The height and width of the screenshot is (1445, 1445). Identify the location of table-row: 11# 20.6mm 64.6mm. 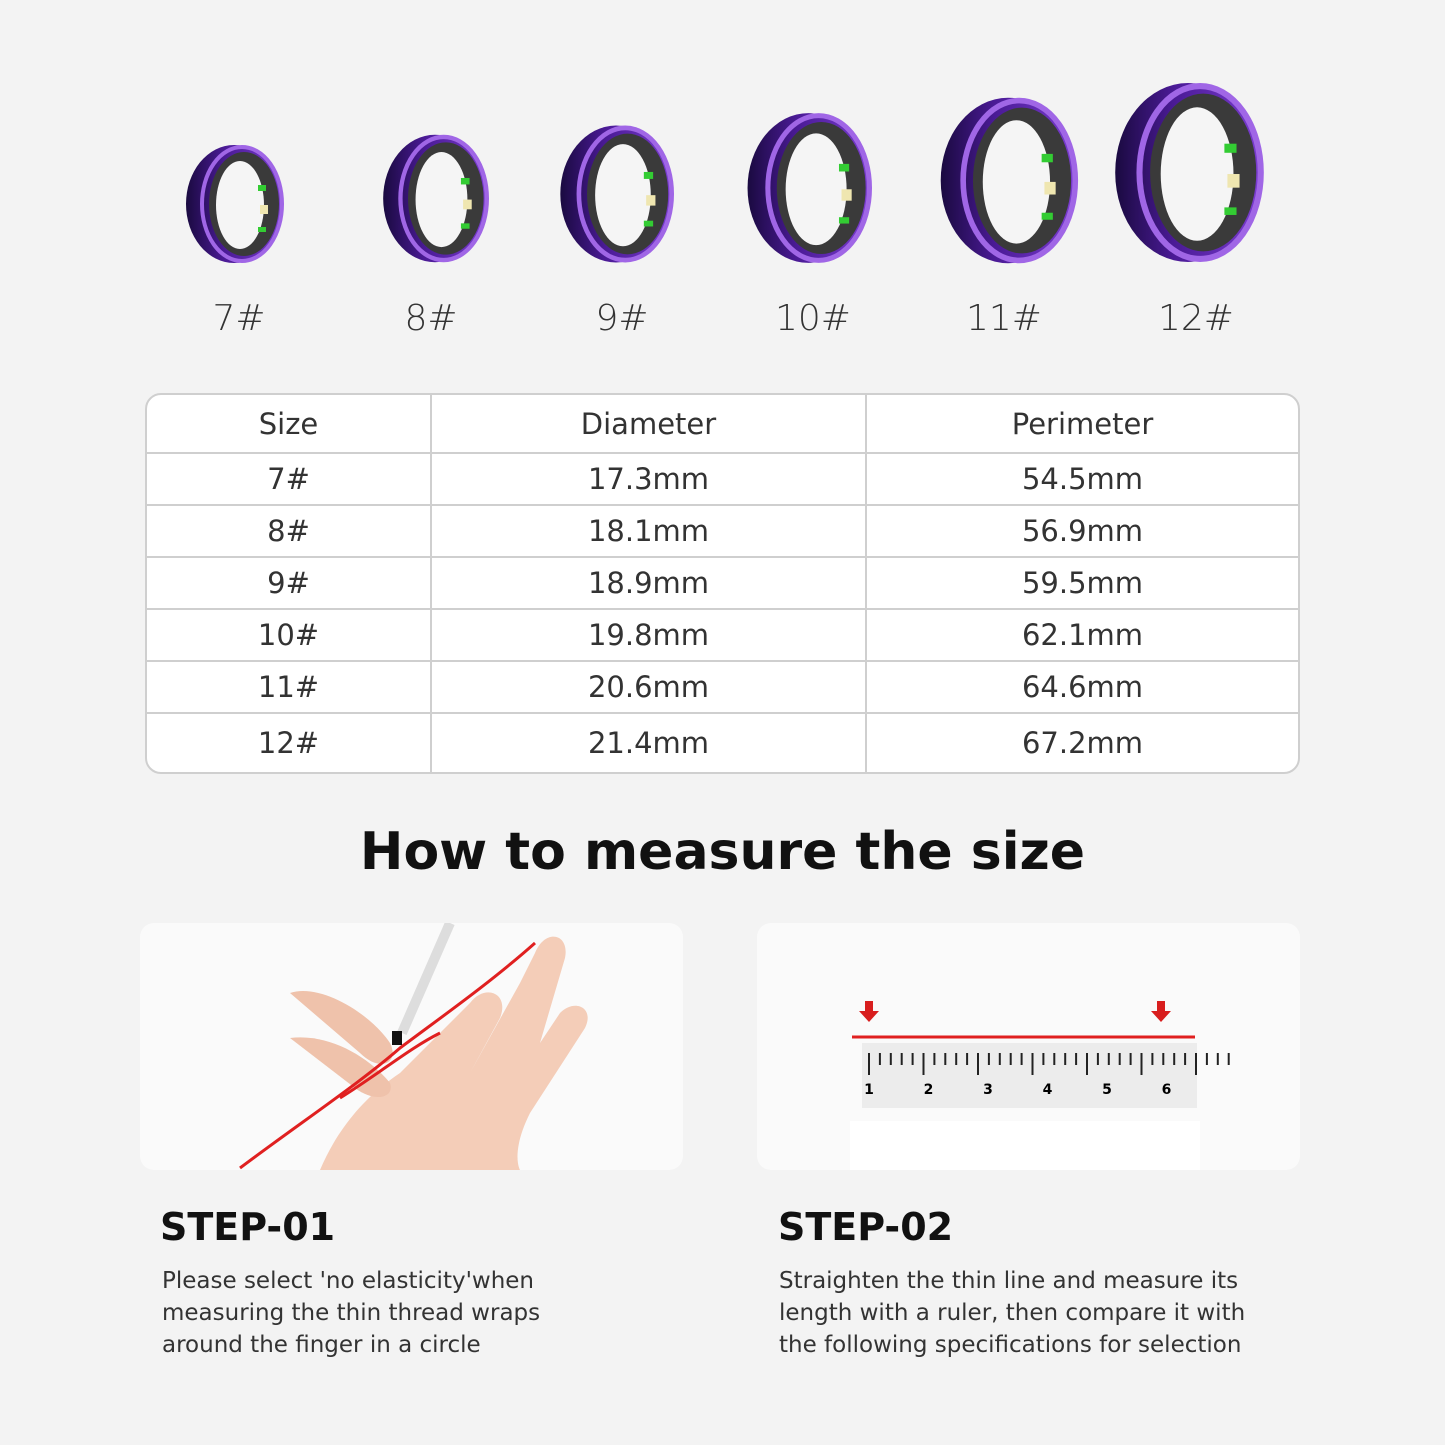
(722, 688).